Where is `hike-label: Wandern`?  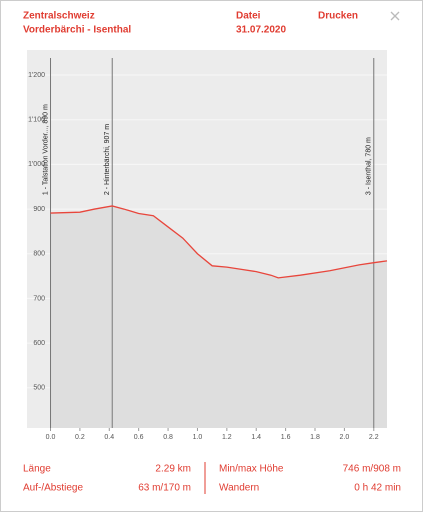
hike-label: Wandern is located at coordinates (239, 488).